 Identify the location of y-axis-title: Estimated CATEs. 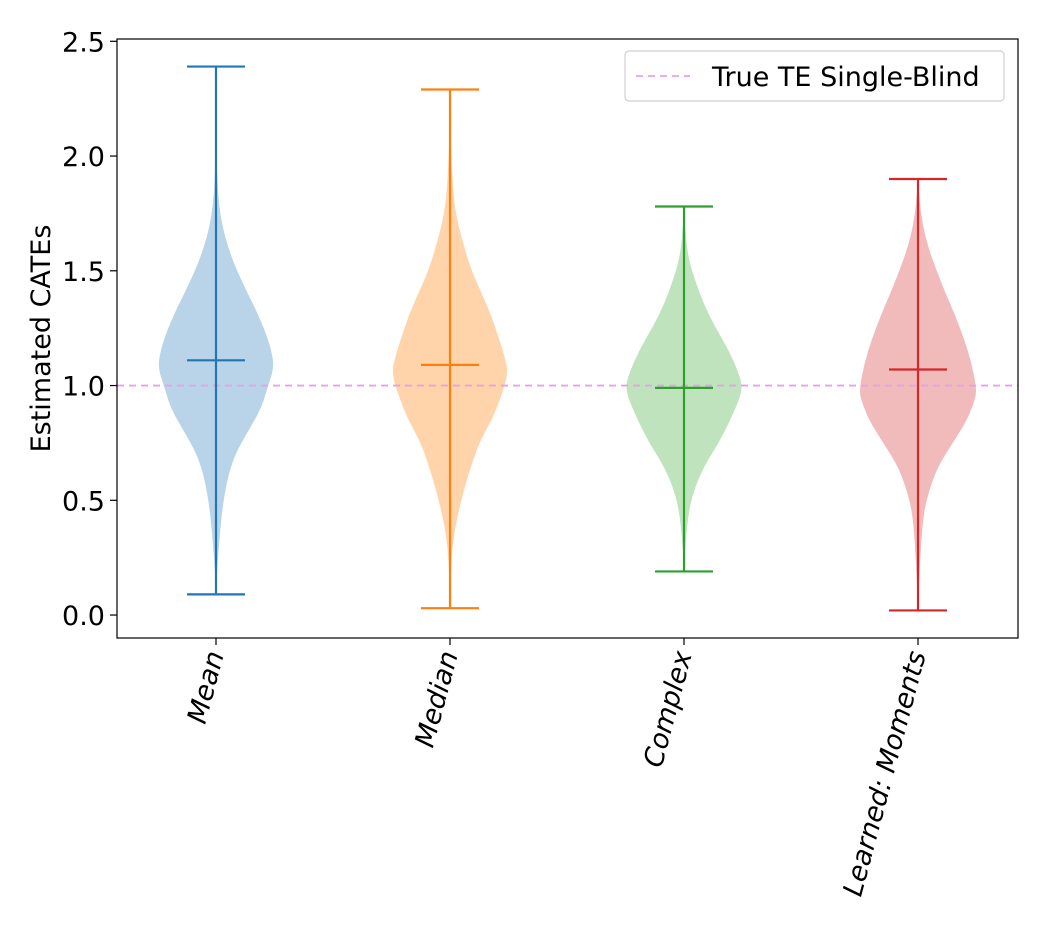
(41, 339).